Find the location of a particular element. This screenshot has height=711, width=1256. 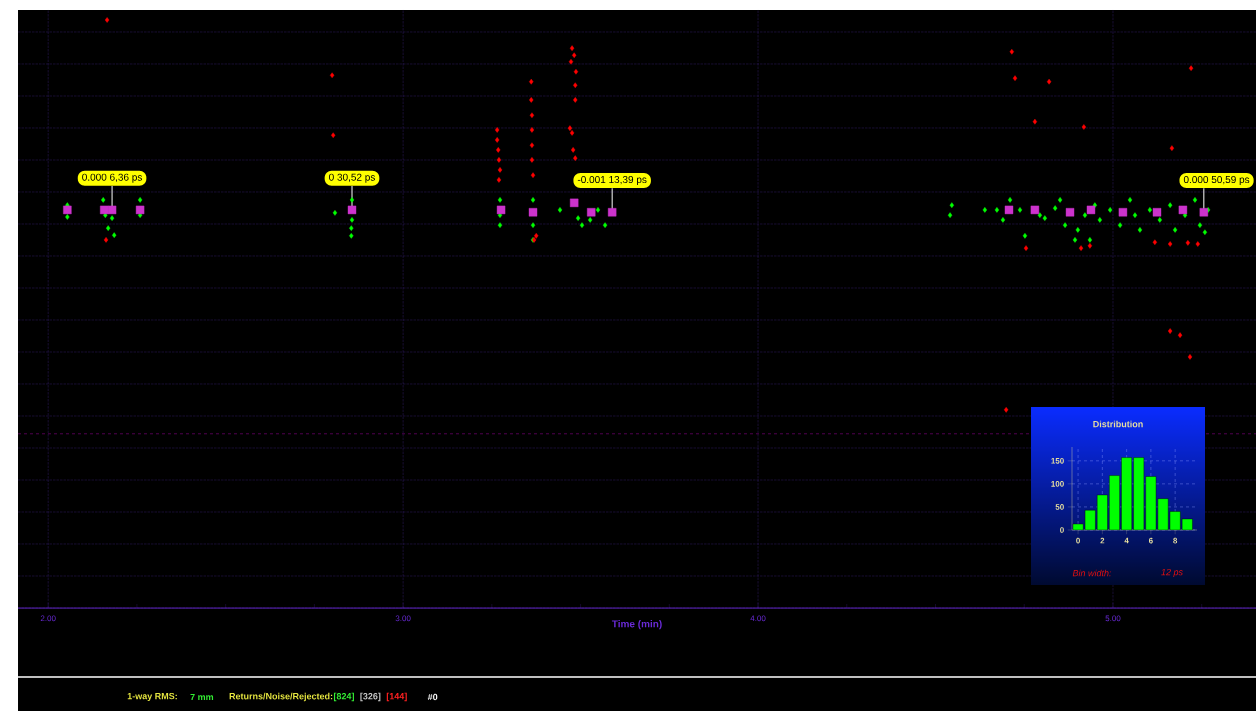

x-tick-label: 3.00 is located at coordinates (403, 618).